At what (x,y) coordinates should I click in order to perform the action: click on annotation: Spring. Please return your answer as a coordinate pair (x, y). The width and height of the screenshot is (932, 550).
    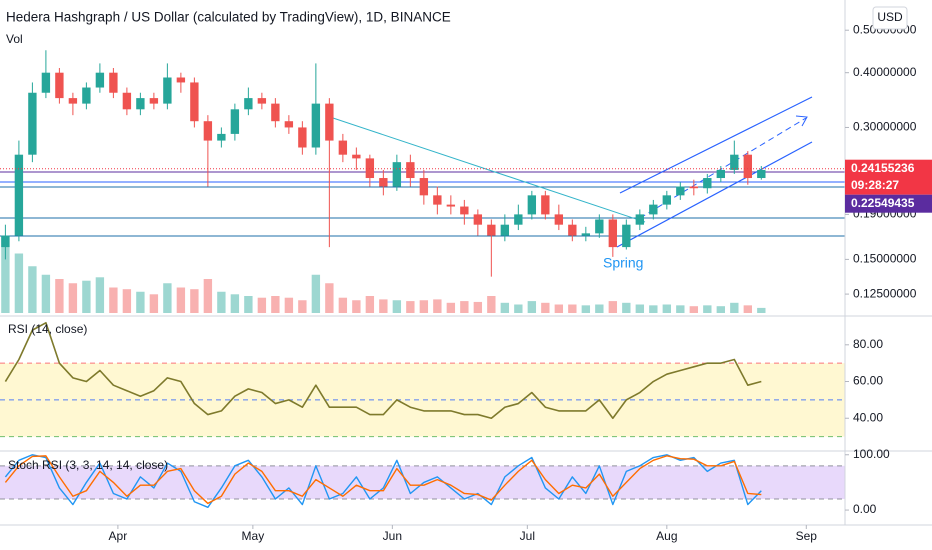
    Looking at the image, I should click on (623, 263).